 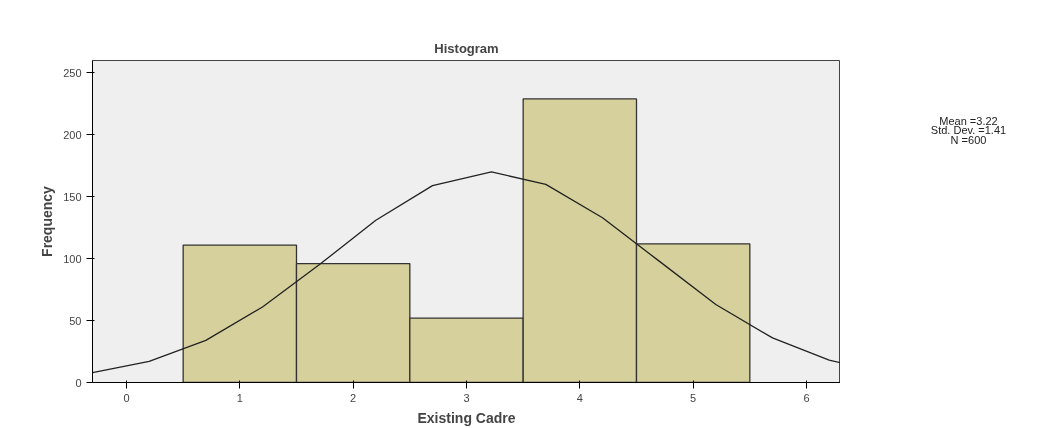 What do you see at coordinates (126, 397) in the screenshot?
I see `x-tick-label: 0` at bounding box center [126, 397].